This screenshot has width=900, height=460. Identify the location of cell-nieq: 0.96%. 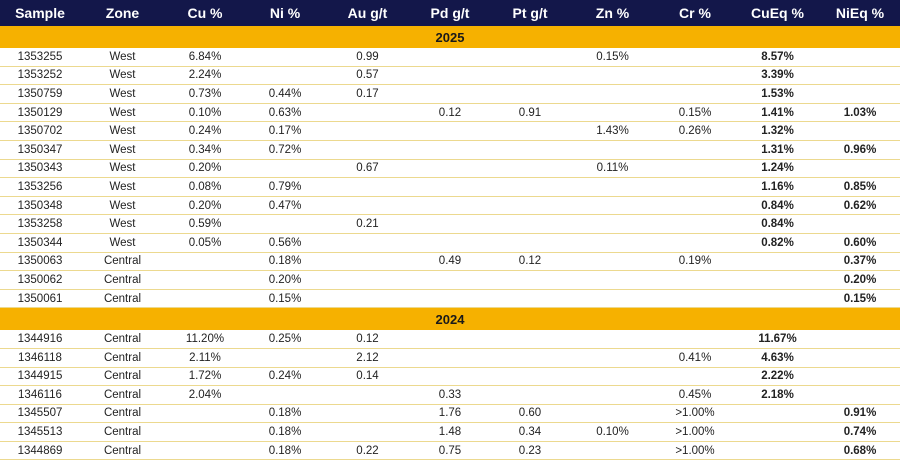
(860, 150).